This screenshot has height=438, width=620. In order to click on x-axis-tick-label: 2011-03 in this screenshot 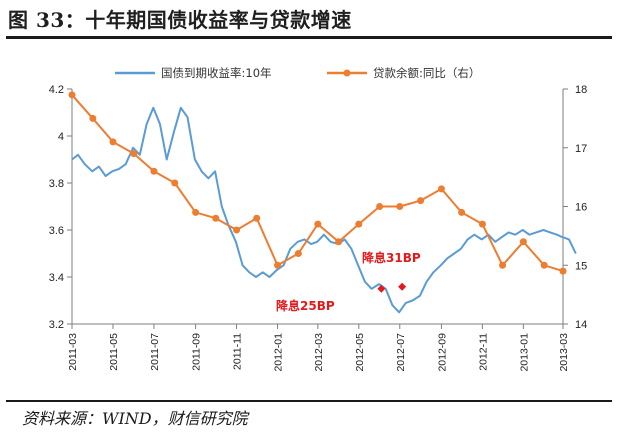, I will do `click(73, 352)`.